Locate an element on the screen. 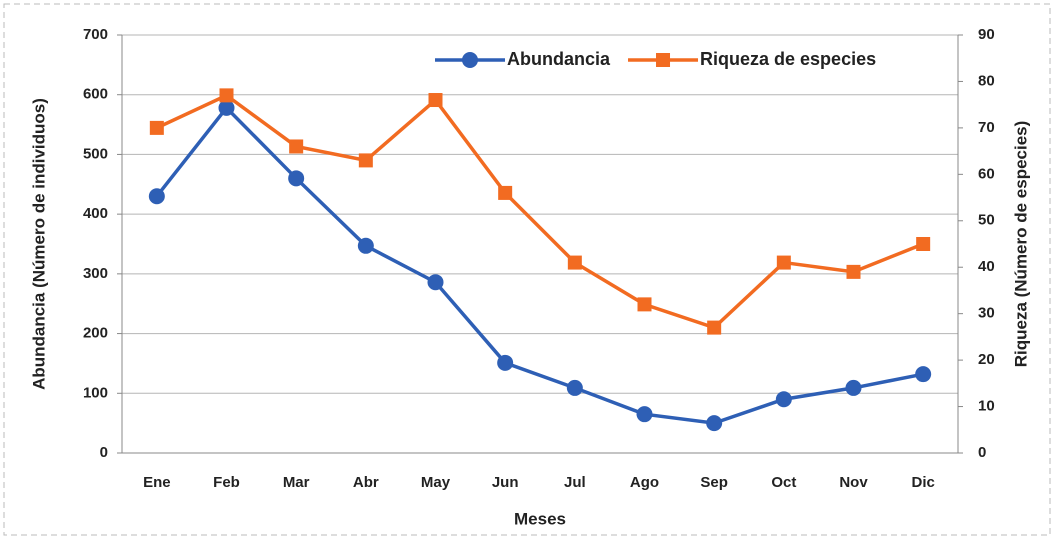 This screenshot has height=539, width=1054. y2-tick-label: 0 is located at coordinates (982, 452).